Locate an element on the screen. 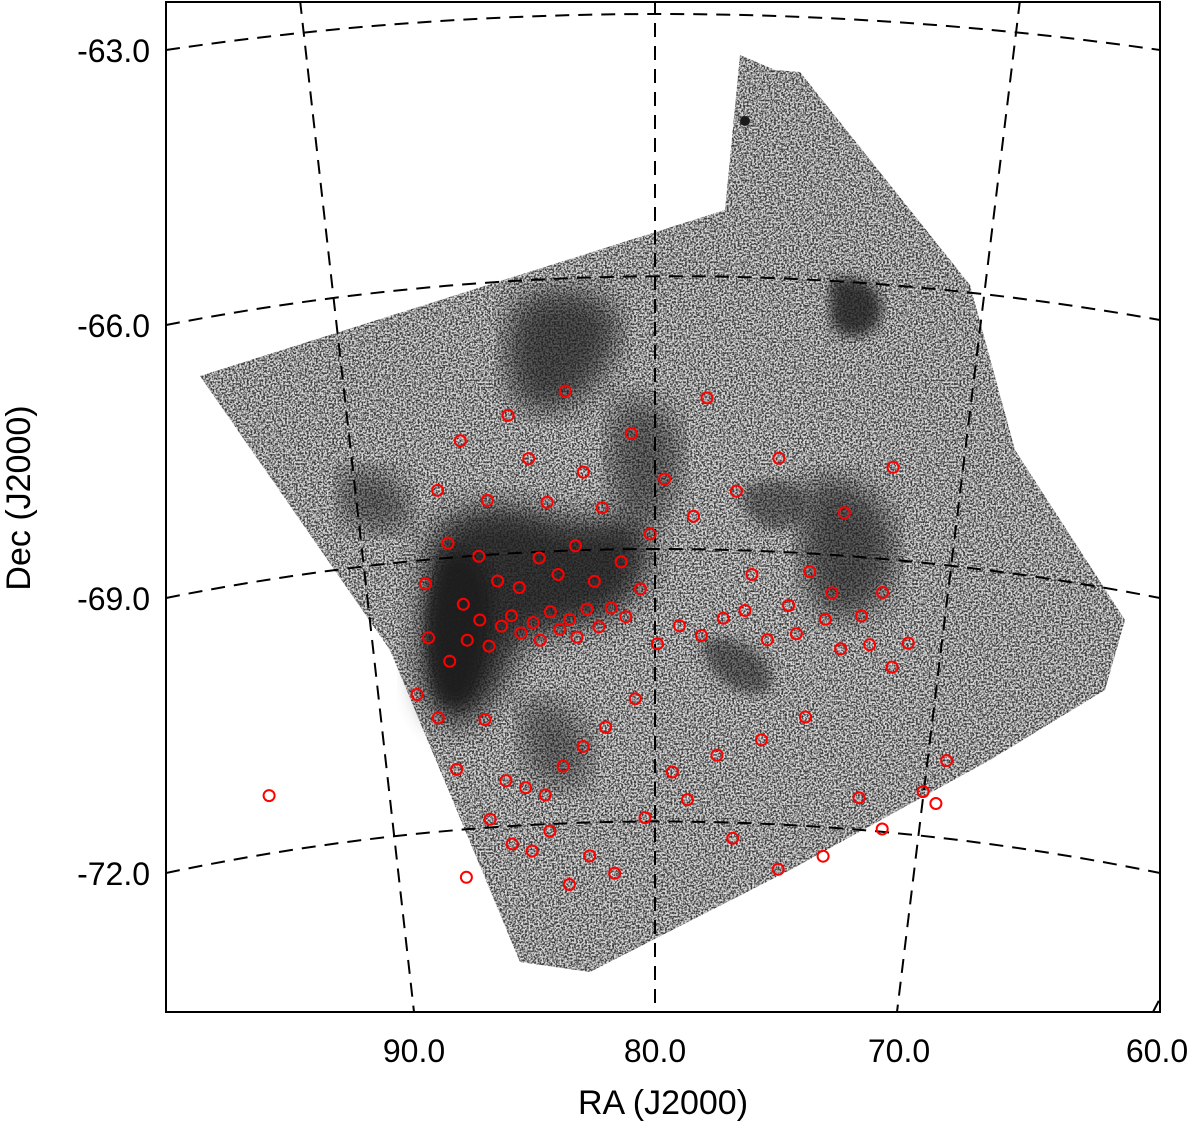  y-axis-title: Dec (J2000) is located at coordinates (19, 497).